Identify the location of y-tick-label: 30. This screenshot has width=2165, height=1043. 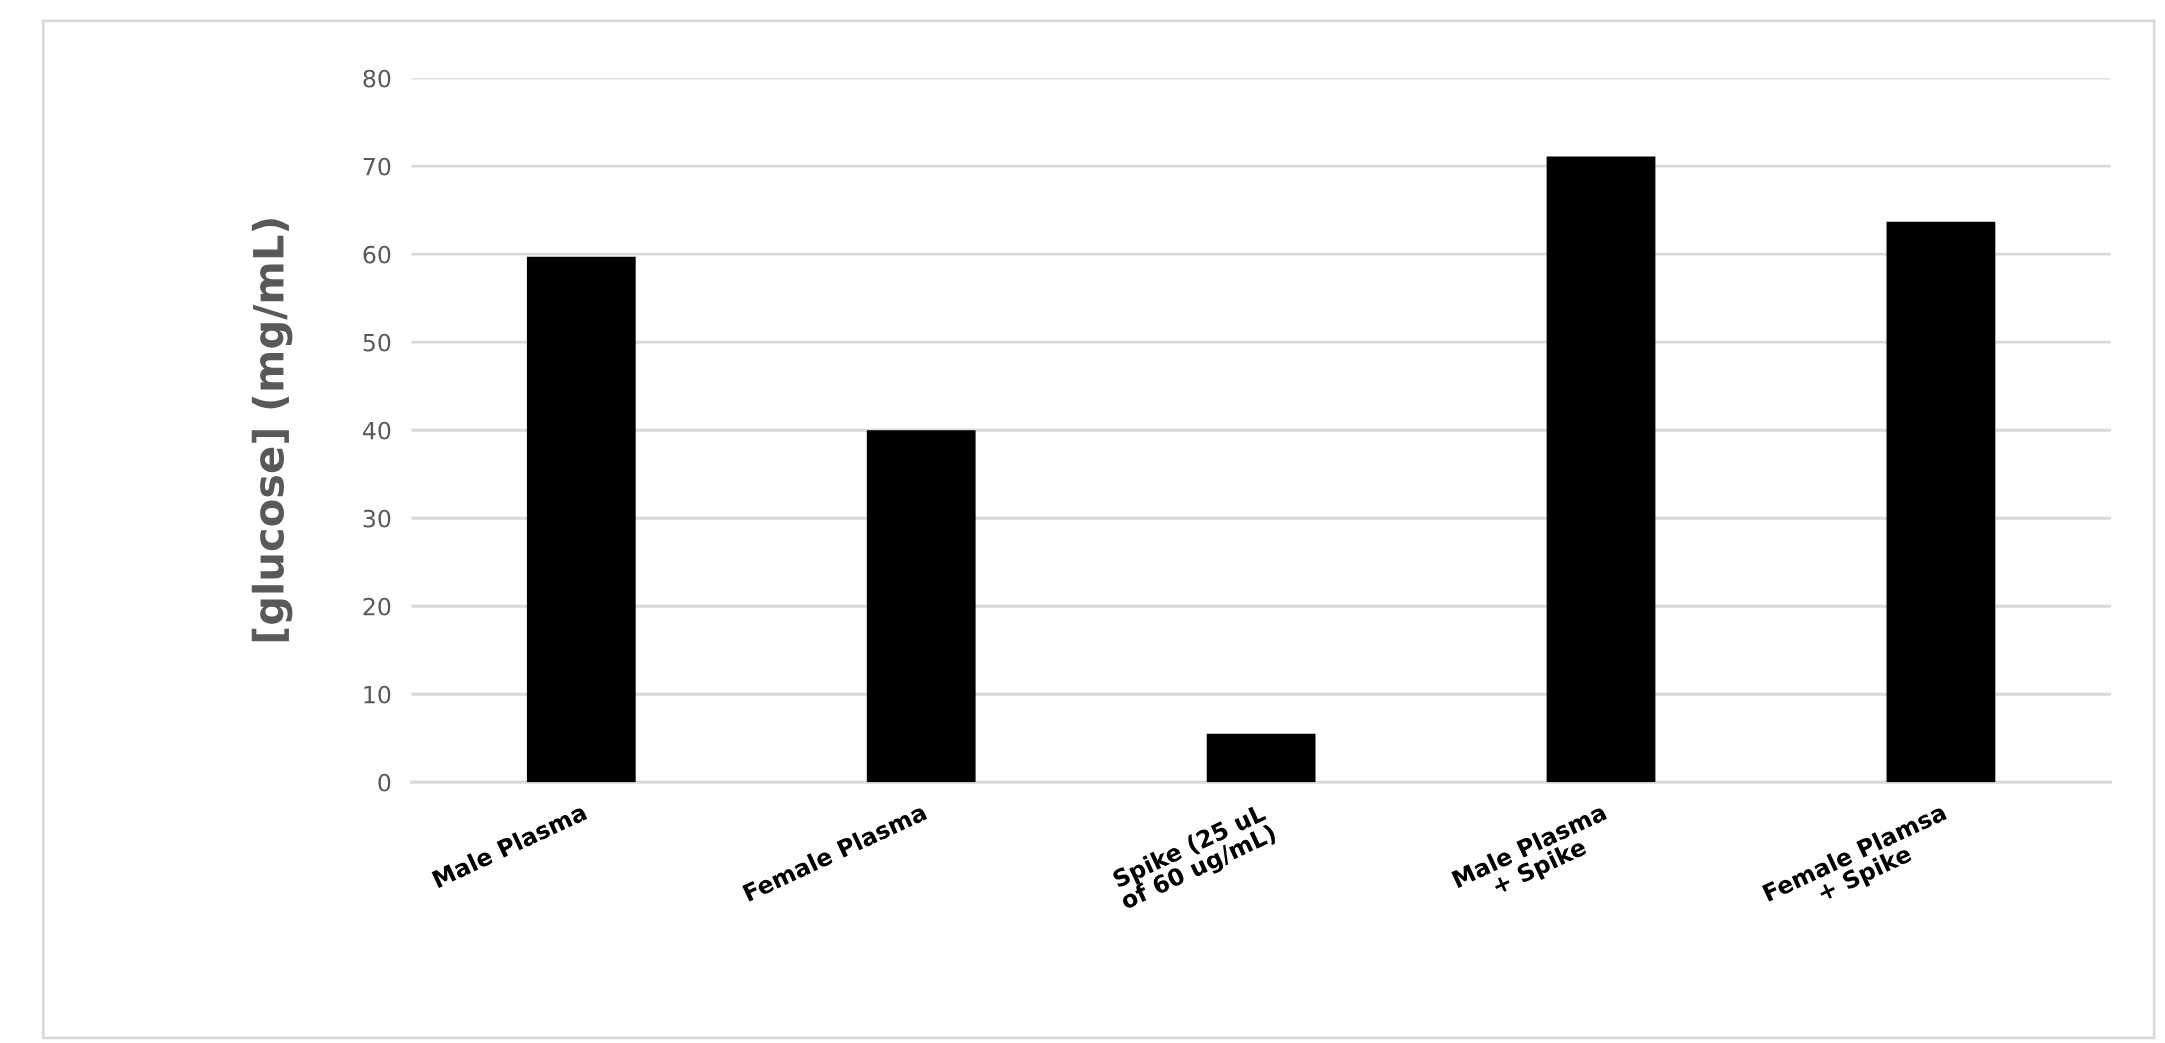
(377, 518).